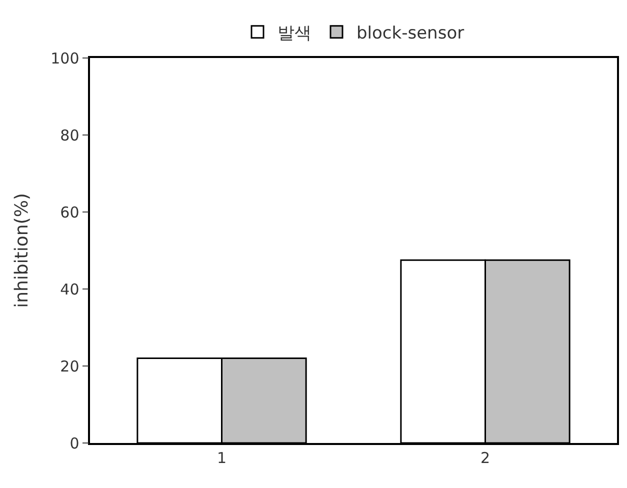  Describe the element at coordinates (410, 33) in the screenshot. I see `legend-label: block-sensor` at that location.